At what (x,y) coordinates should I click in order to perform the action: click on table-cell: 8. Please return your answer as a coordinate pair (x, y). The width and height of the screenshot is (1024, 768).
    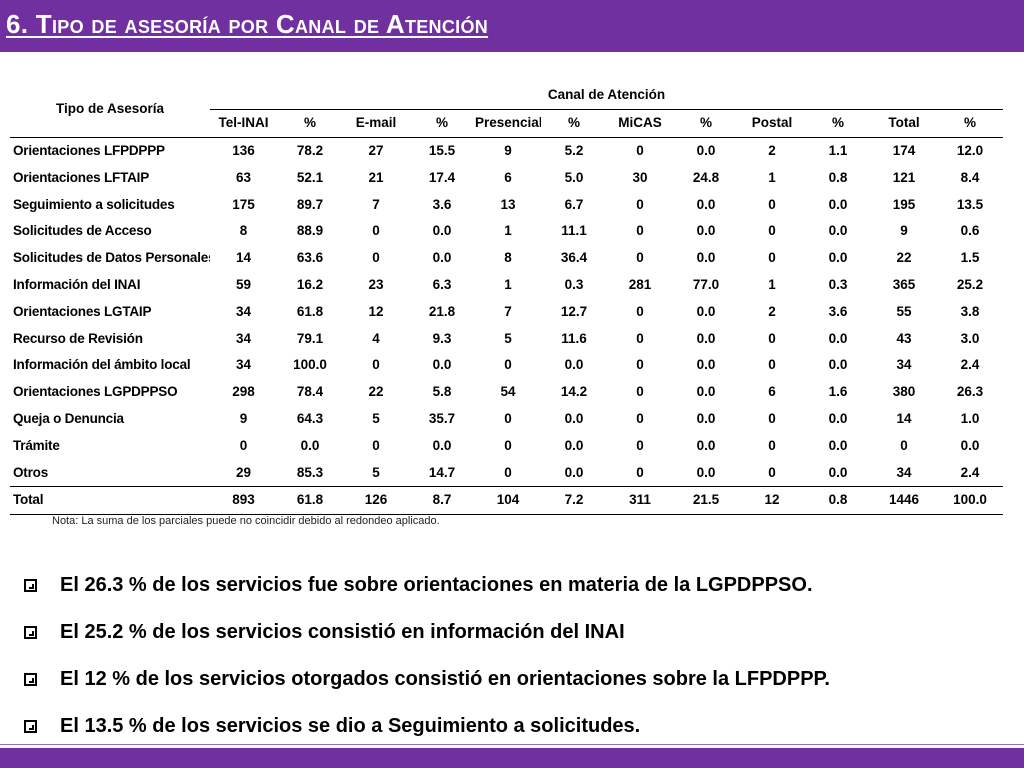
    Looking at the image, I should click on (508, 258).